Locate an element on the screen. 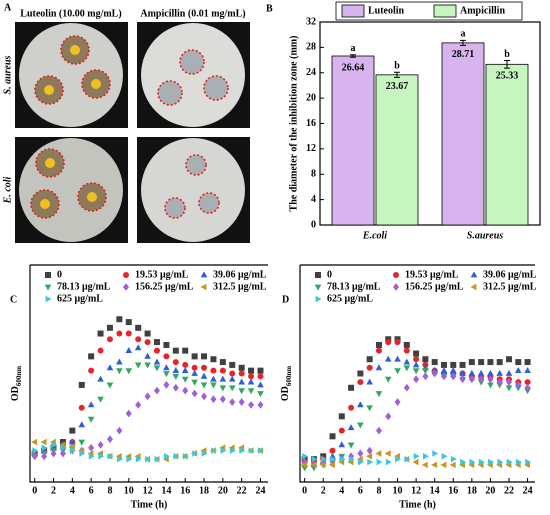 The height and width of the screenshot is (515, 550). panel-label: C is located at coordinates (13, 299).